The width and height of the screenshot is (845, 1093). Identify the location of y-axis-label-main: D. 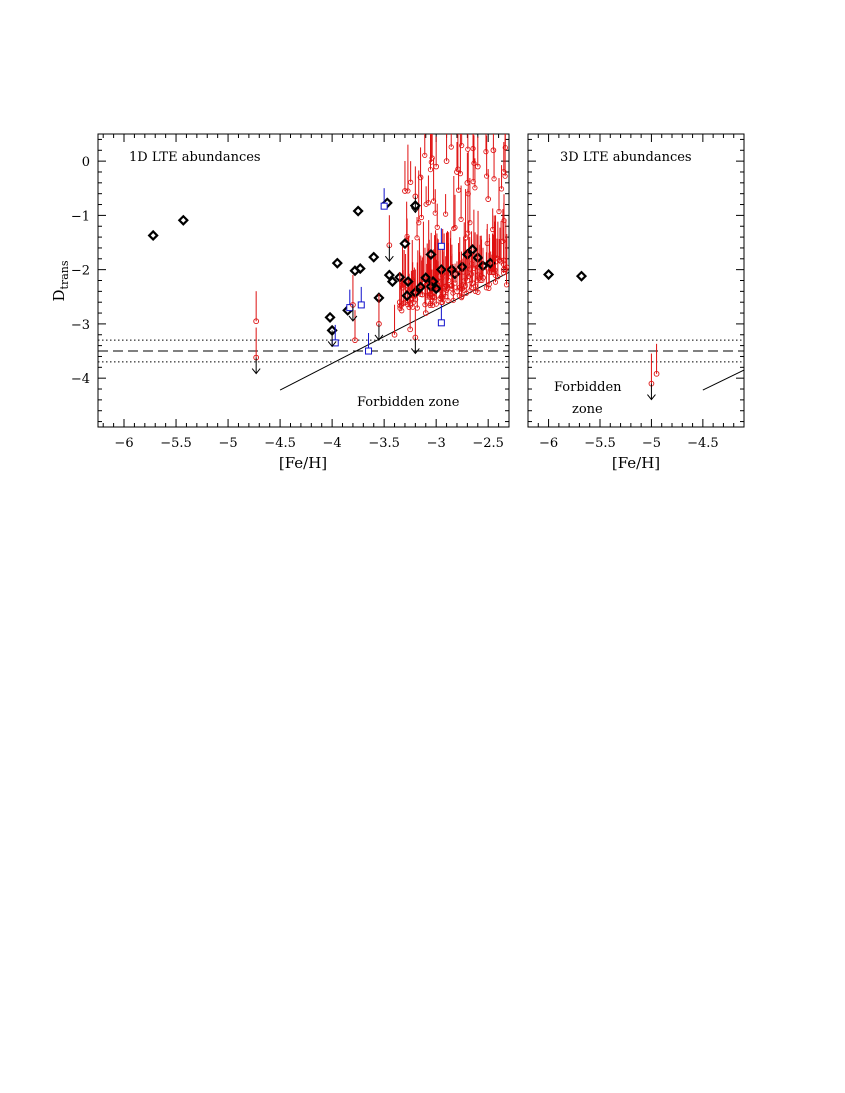
(59, 295).